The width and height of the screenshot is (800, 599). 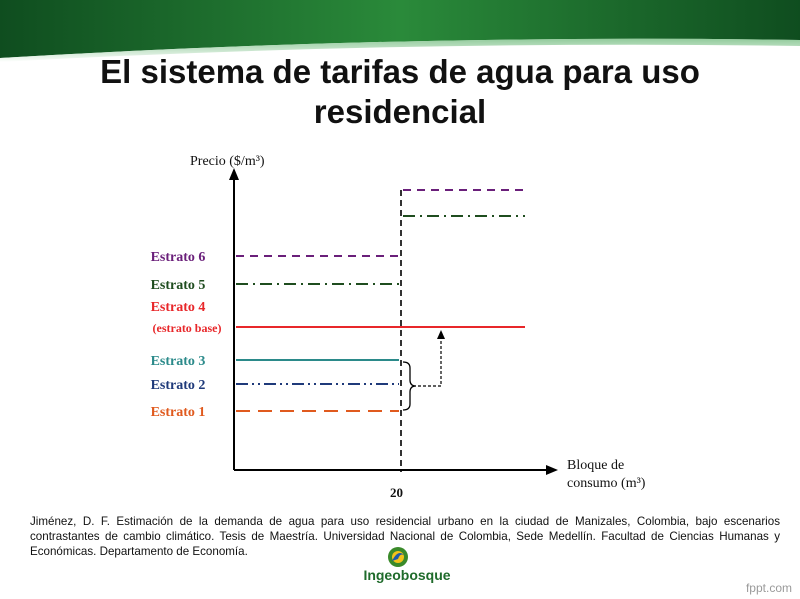 I want to click on annotation-arrow, so click(x=430, y=361).